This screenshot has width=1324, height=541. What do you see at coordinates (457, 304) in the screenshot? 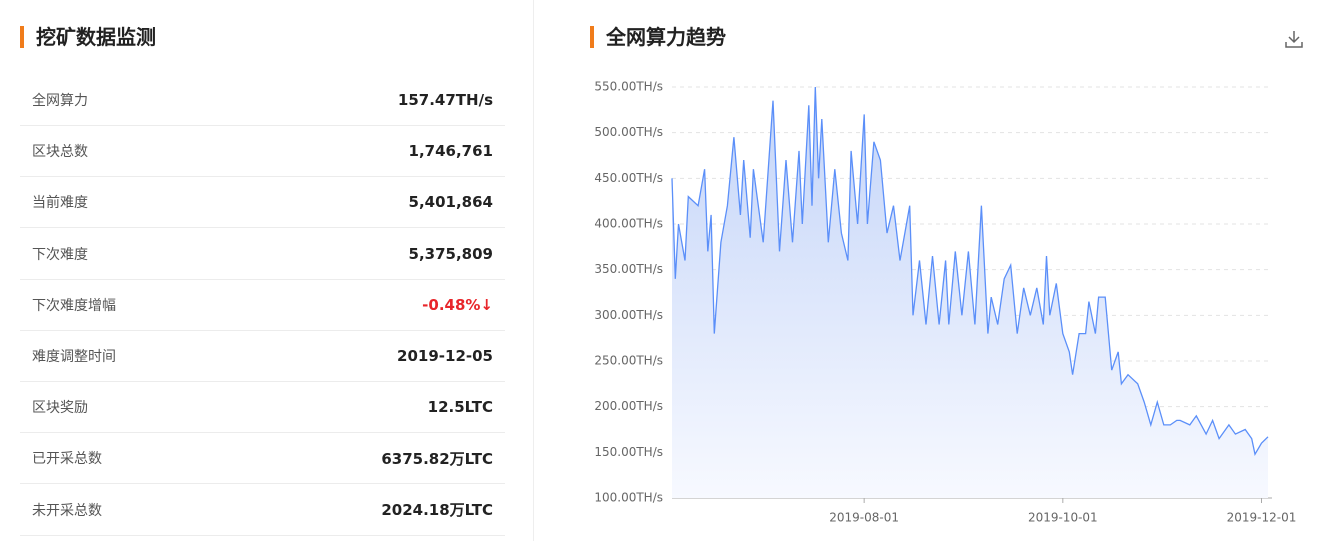
I see `stat-value: -0.48%↓` at bounding box center [457, 304].